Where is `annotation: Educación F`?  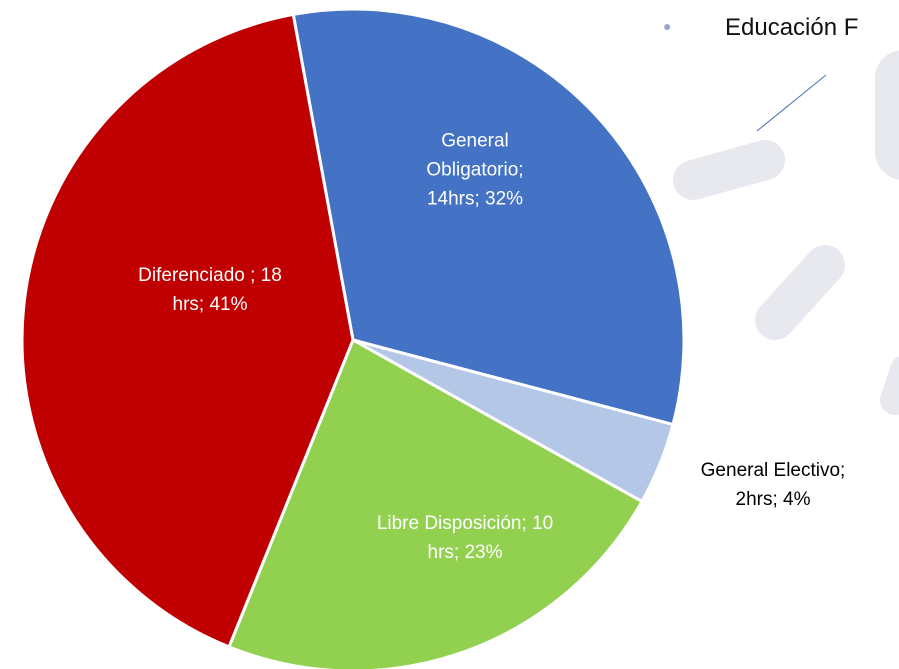
annotation: Educación F is located at coordinates (792, 27).